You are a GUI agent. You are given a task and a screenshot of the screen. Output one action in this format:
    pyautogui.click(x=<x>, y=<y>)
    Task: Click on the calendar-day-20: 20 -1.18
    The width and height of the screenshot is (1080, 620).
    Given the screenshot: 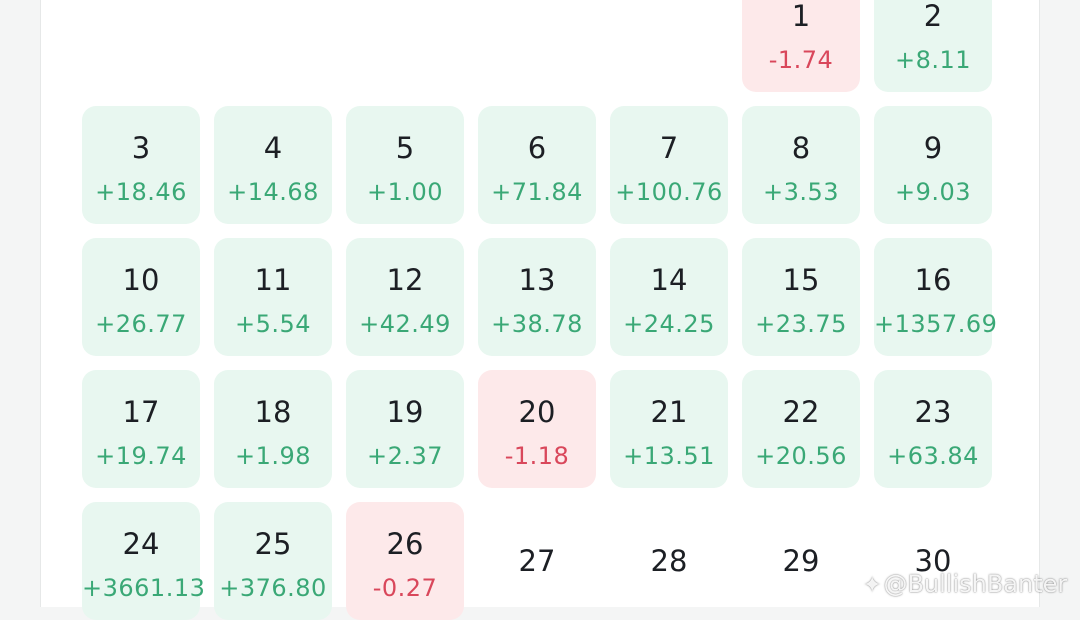 What is the action you would take?
    pyautogui.click(x=537, y=429)
    